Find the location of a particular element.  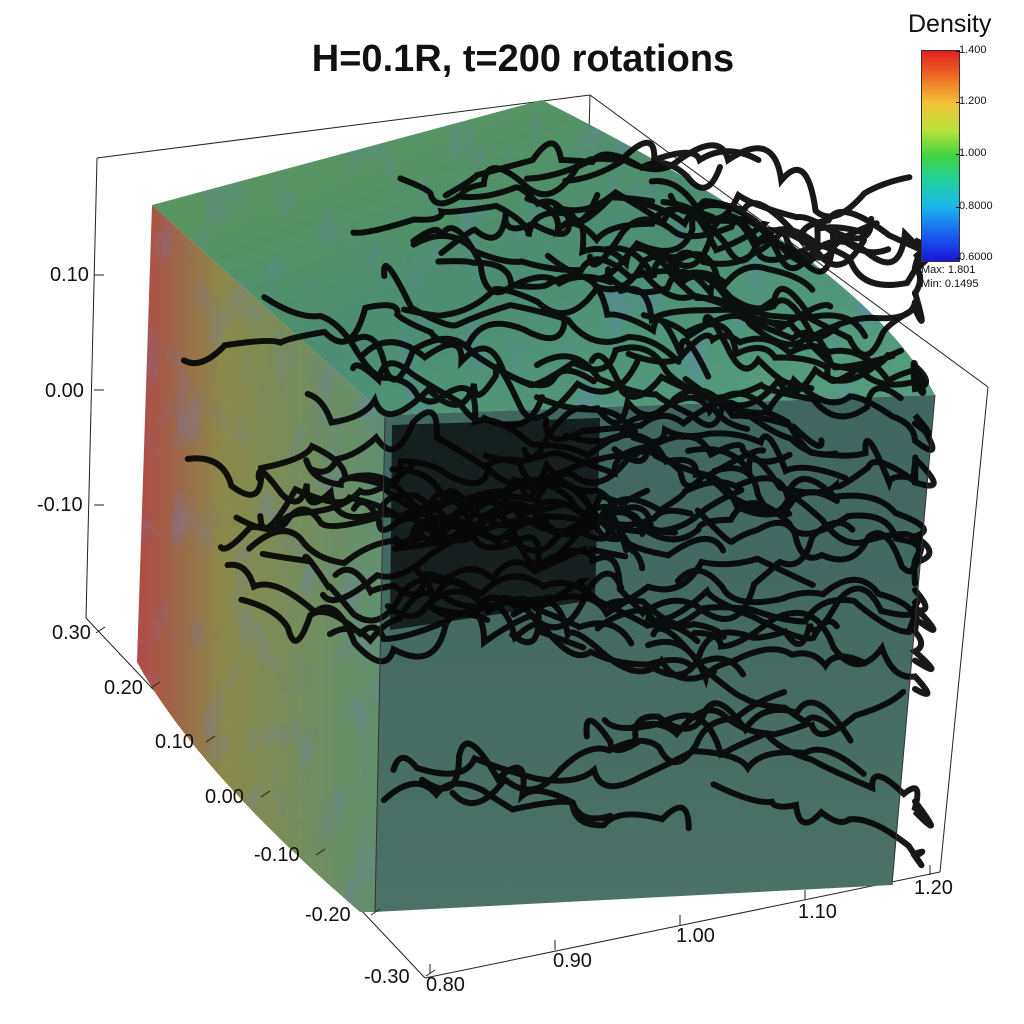

x-tick-label: 1.10 is located at coordinates (817, 912).